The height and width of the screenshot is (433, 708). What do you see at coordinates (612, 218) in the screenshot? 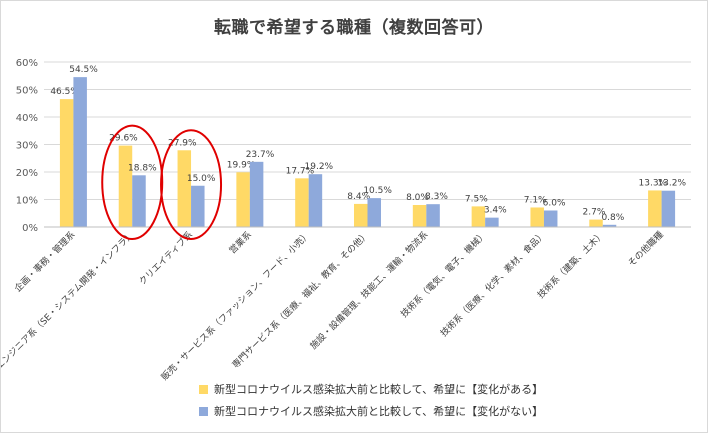
I see `data-label: 0.8%` at bounding box center [612, 218].